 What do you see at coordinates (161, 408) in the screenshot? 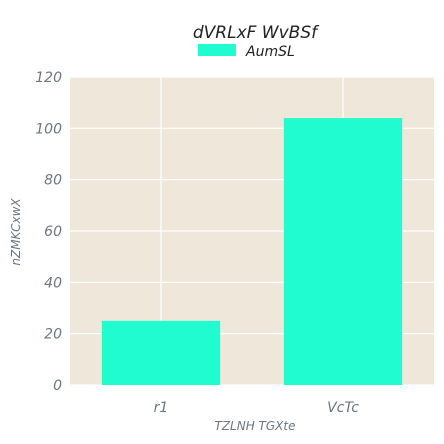
I see `x-tick-label: r1` at bounding box center [161, 408].